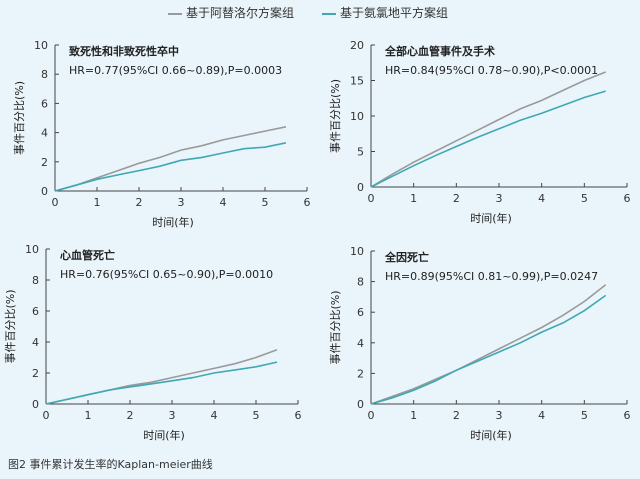 Image resolution: width=640 pixels, height=479 pixels. What do you see at coordinates (320, 13) in the screenshot?
I see `legend: 基于阿替洛尔方案组 基于氨氯地平方案组` at bounding box center [320, 13].